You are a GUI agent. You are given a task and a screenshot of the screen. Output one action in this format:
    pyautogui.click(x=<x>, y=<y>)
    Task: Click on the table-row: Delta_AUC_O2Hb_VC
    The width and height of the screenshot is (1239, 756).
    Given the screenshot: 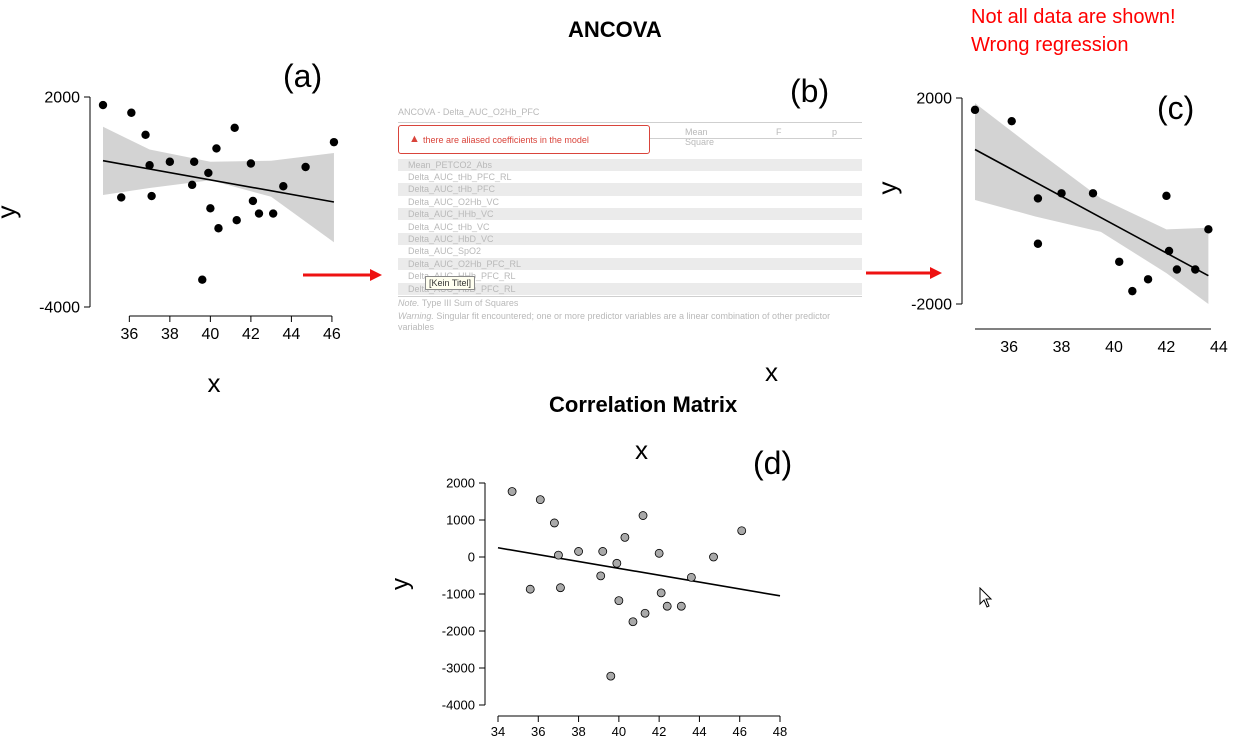 What is the action you would take?
    pyautogui.click(x=630, y=202)
    